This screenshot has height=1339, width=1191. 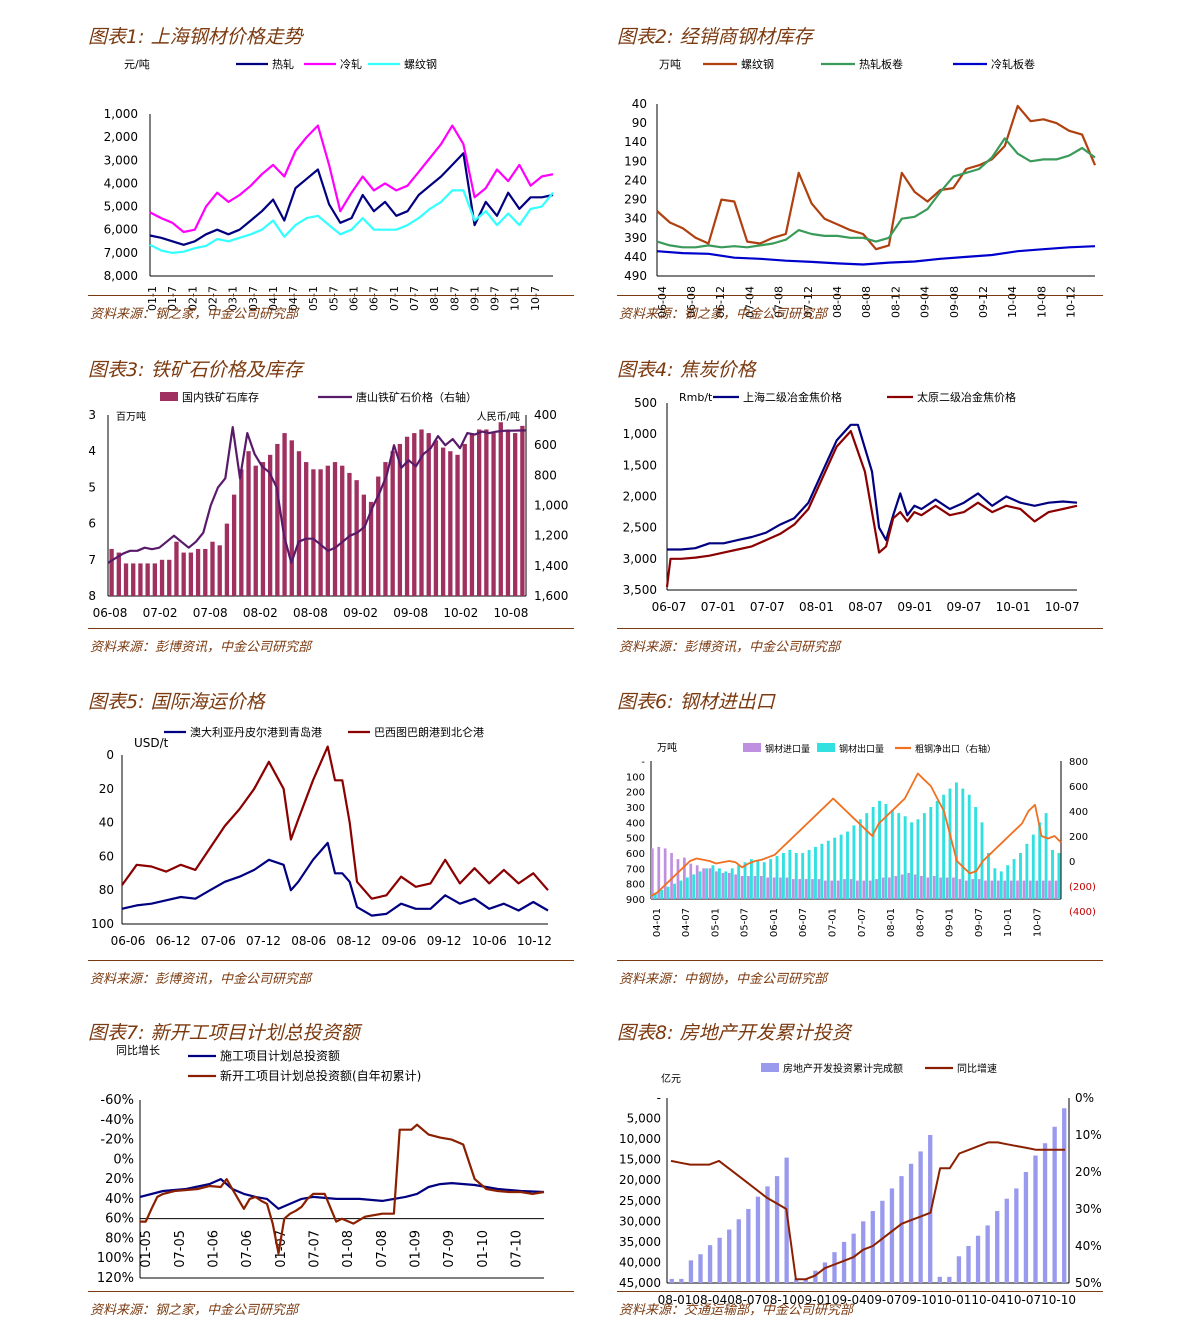 What do you see at coordinates (414, 298) in the screenshot?
I see `x-tick-label: 07-7` at bounding box center [414, 298].